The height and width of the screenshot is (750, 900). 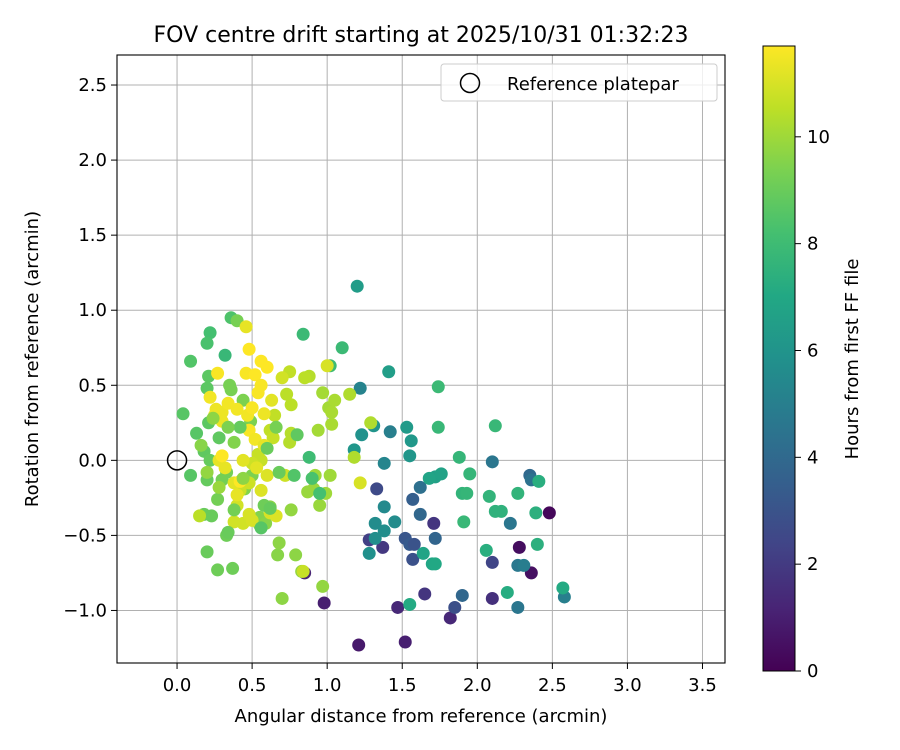 I want to click on x-tick-label: 2.0, so click(x=477, y=685).